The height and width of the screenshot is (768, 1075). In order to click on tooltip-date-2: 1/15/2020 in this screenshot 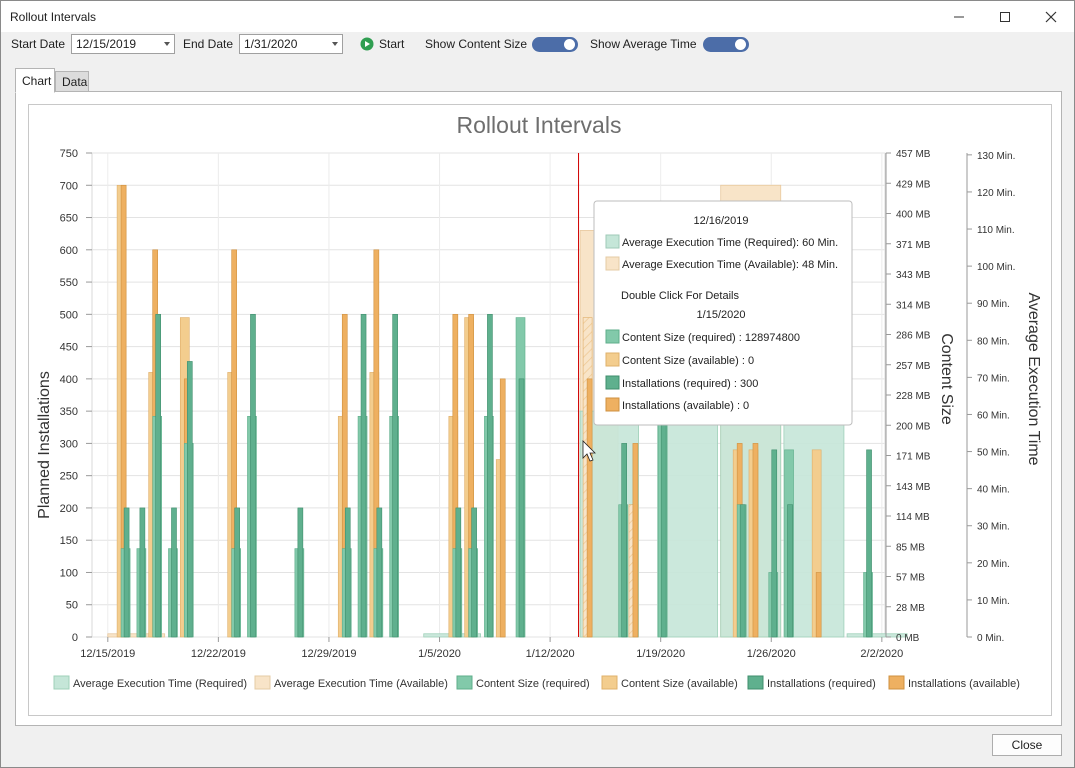, I will do `click(721, 315)`.